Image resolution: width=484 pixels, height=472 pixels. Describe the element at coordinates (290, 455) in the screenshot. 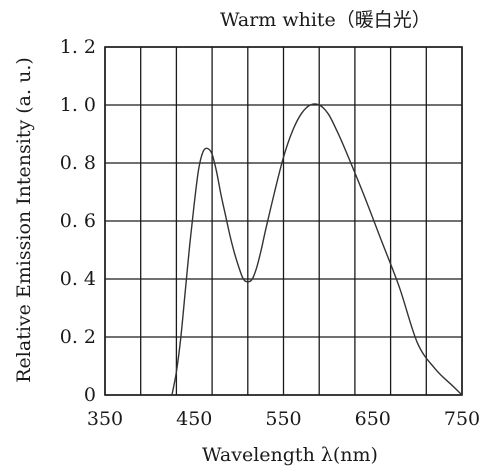

I see `x-axis-label: Wavelength λ(nm)` at that location.